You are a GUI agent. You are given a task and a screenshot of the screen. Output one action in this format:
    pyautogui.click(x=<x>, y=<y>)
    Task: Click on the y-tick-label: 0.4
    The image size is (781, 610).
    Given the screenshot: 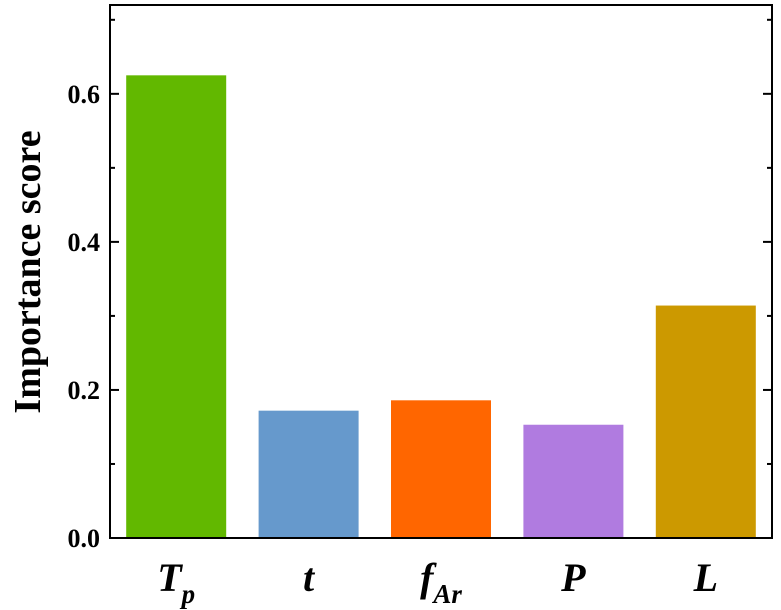 What is the action you would take?
    pyautogui.click(x=84, y=242)
    